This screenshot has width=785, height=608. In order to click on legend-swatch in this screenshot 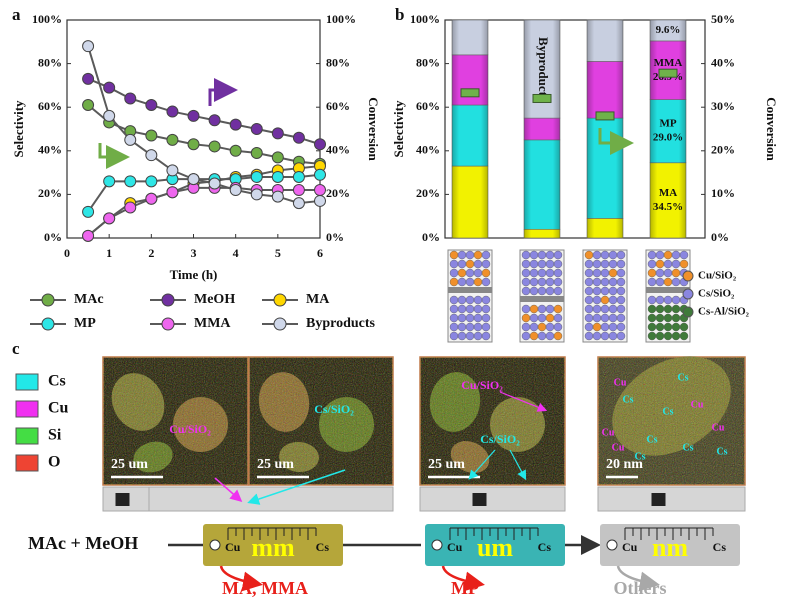, I will do `click(27, 409)`.